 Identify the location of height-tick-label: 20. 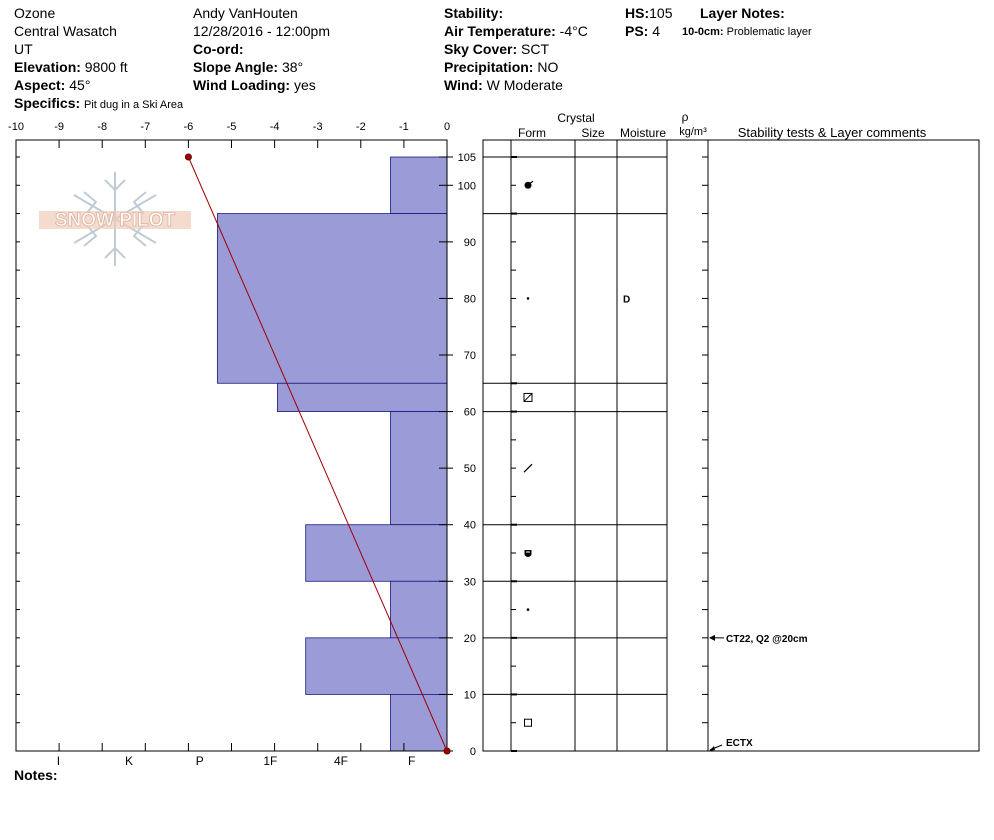
(470, 639).